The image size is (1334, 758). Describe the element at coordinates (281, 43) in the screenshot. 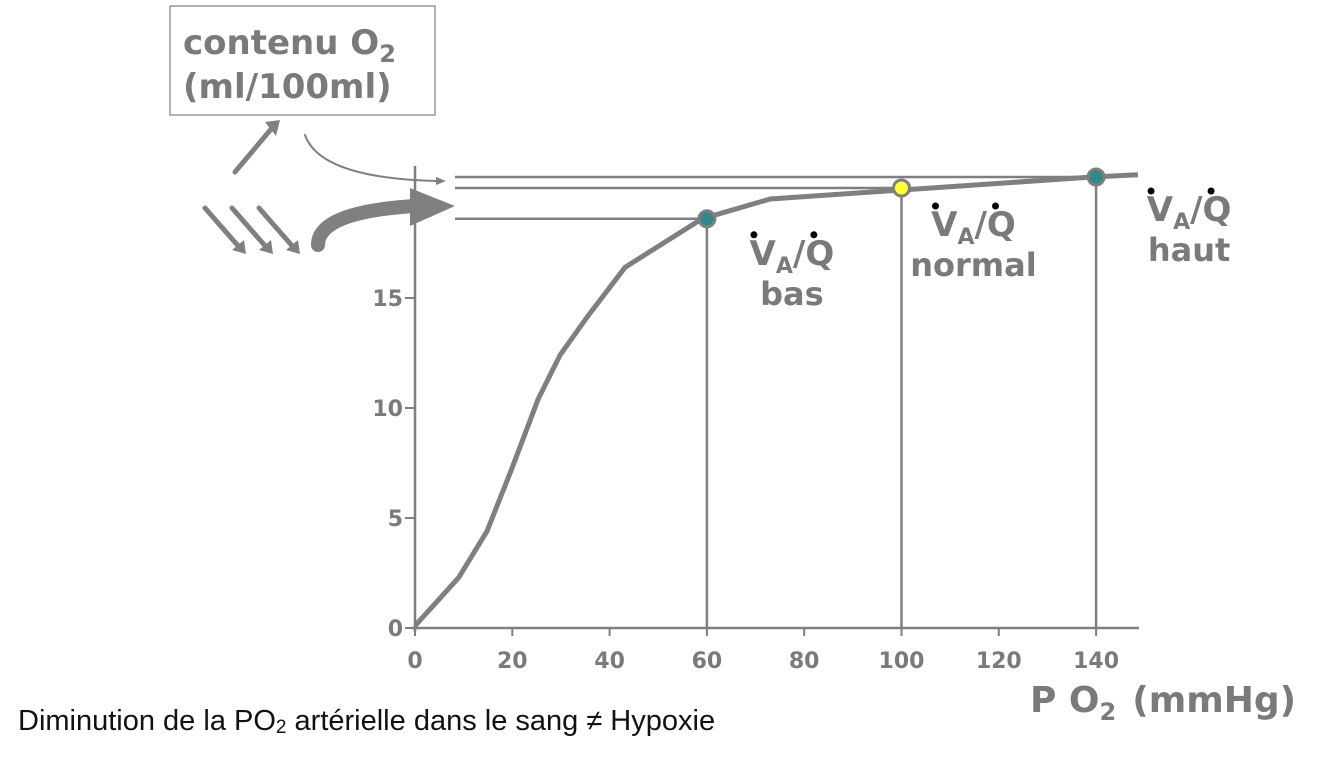

I see `y-label-main: contenu O` at that location.